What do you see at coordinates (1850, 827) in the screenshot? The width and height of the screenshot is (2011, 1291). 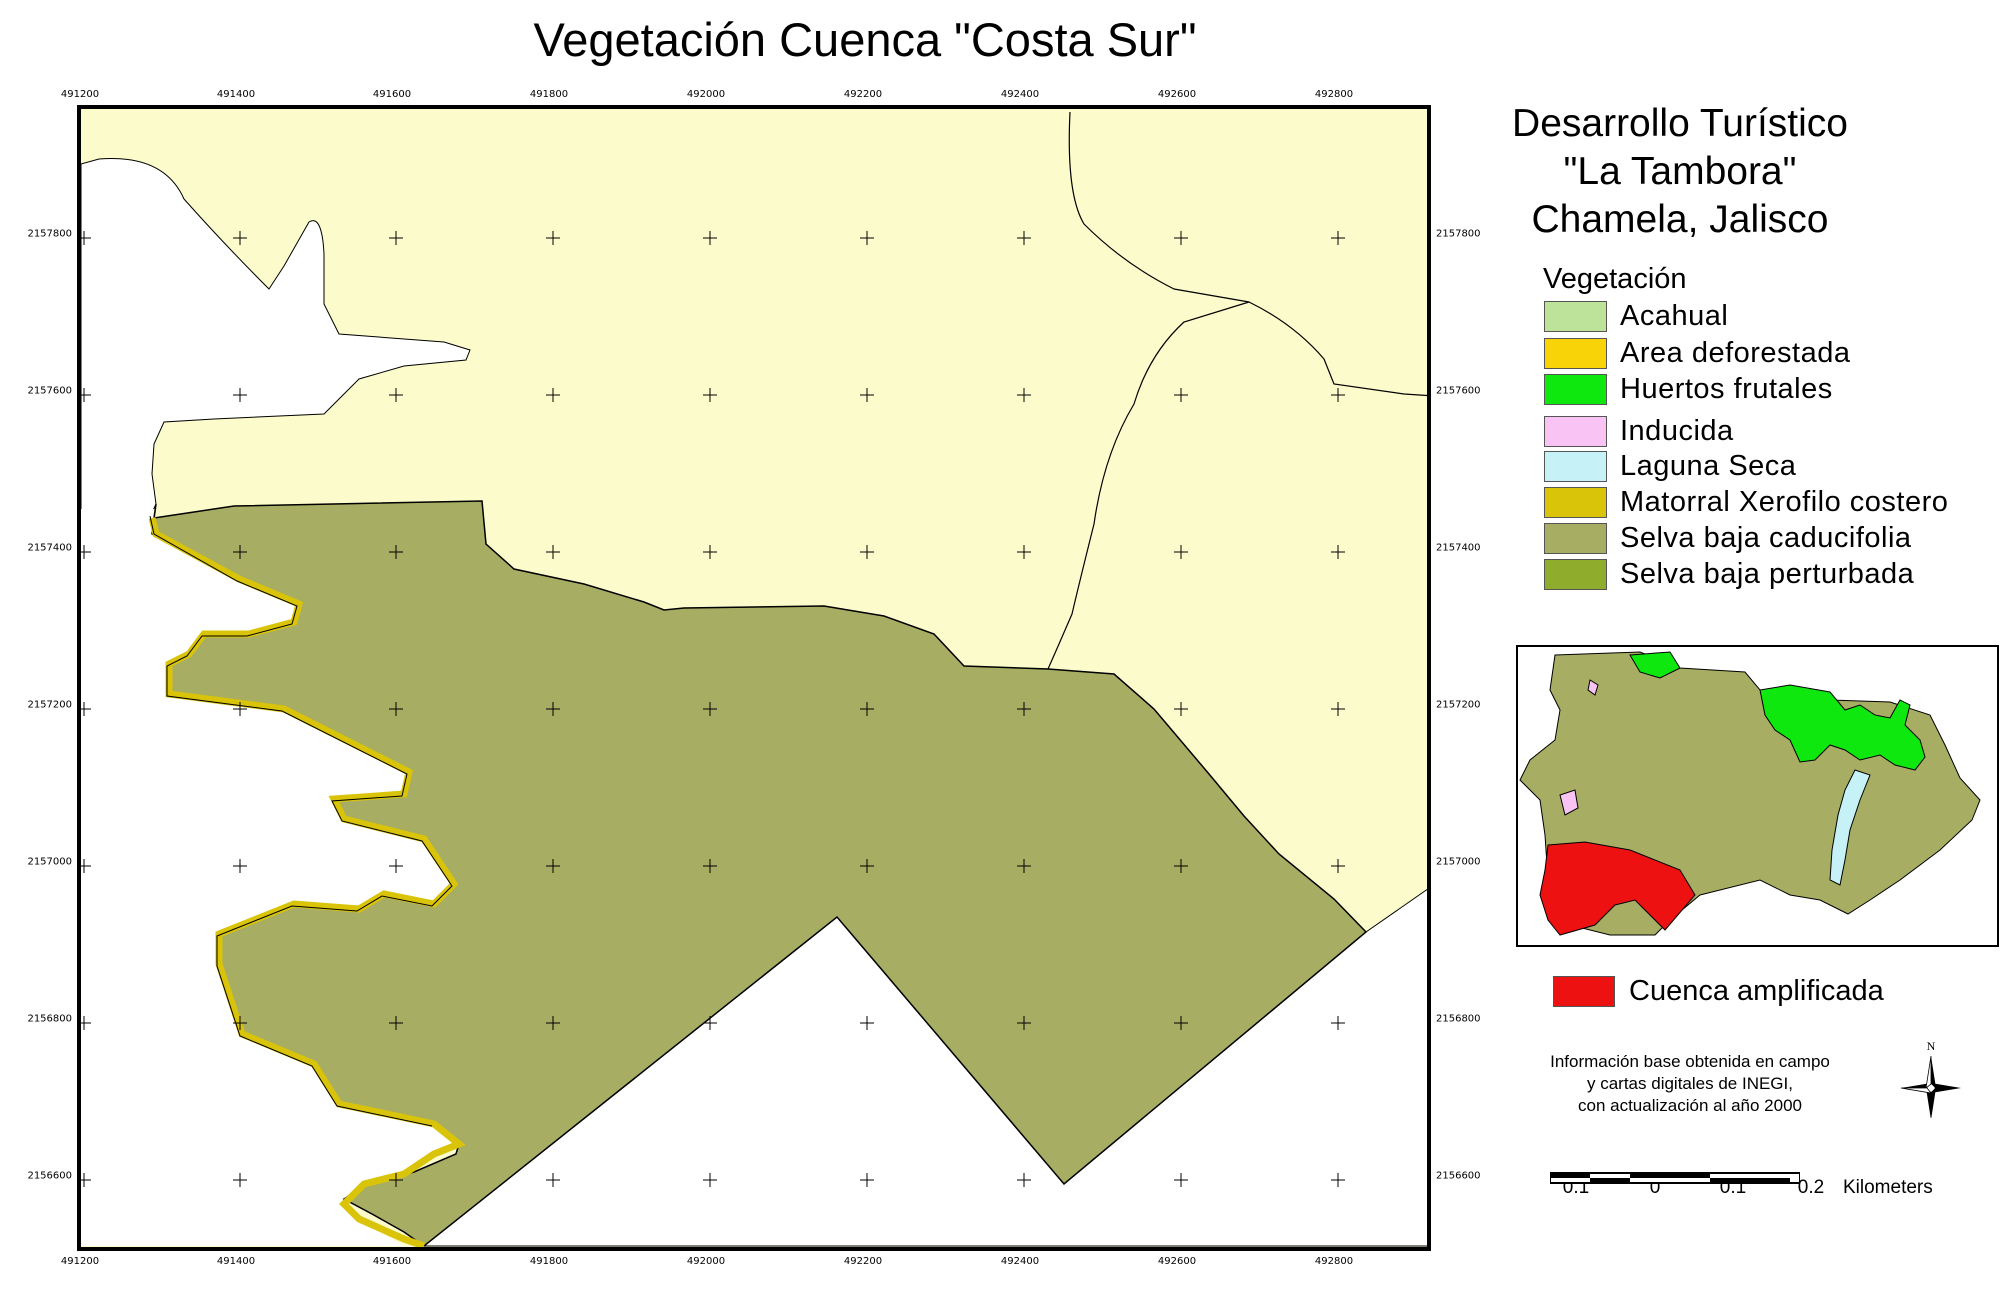 I see `inset-laguna-seca` at bounding box center [1850, 827].